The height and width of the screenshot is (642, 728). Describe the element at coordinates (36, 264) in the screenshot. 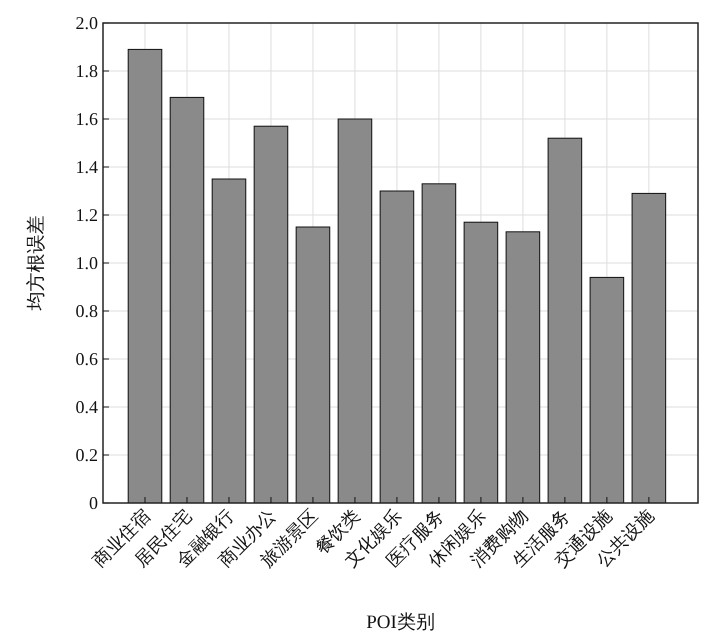

I see `y-axis-title: 均方根误差` at that location.